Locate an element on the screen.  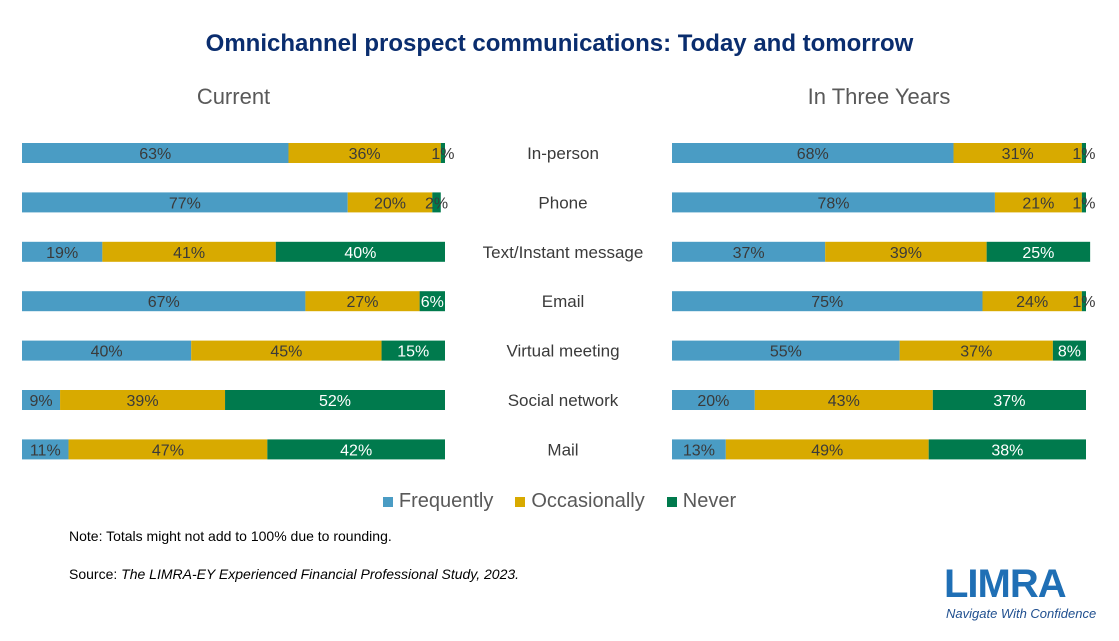
data-label: 8% is located at coordinates (1069, 352).